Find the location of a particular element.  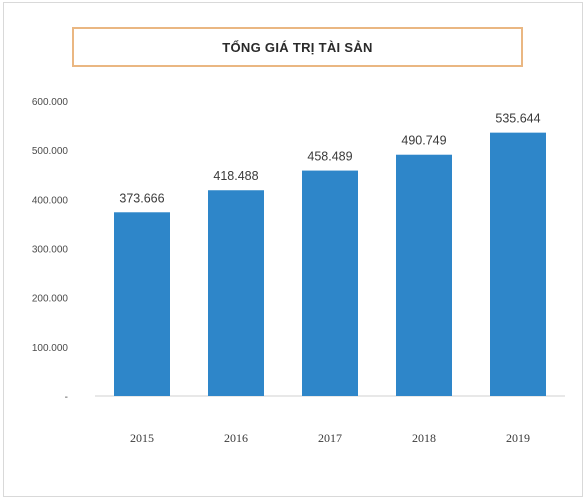

chart-title: TỔNG GIÁ TRỊ TÀI SẢN is located at coordinates (297, 47).